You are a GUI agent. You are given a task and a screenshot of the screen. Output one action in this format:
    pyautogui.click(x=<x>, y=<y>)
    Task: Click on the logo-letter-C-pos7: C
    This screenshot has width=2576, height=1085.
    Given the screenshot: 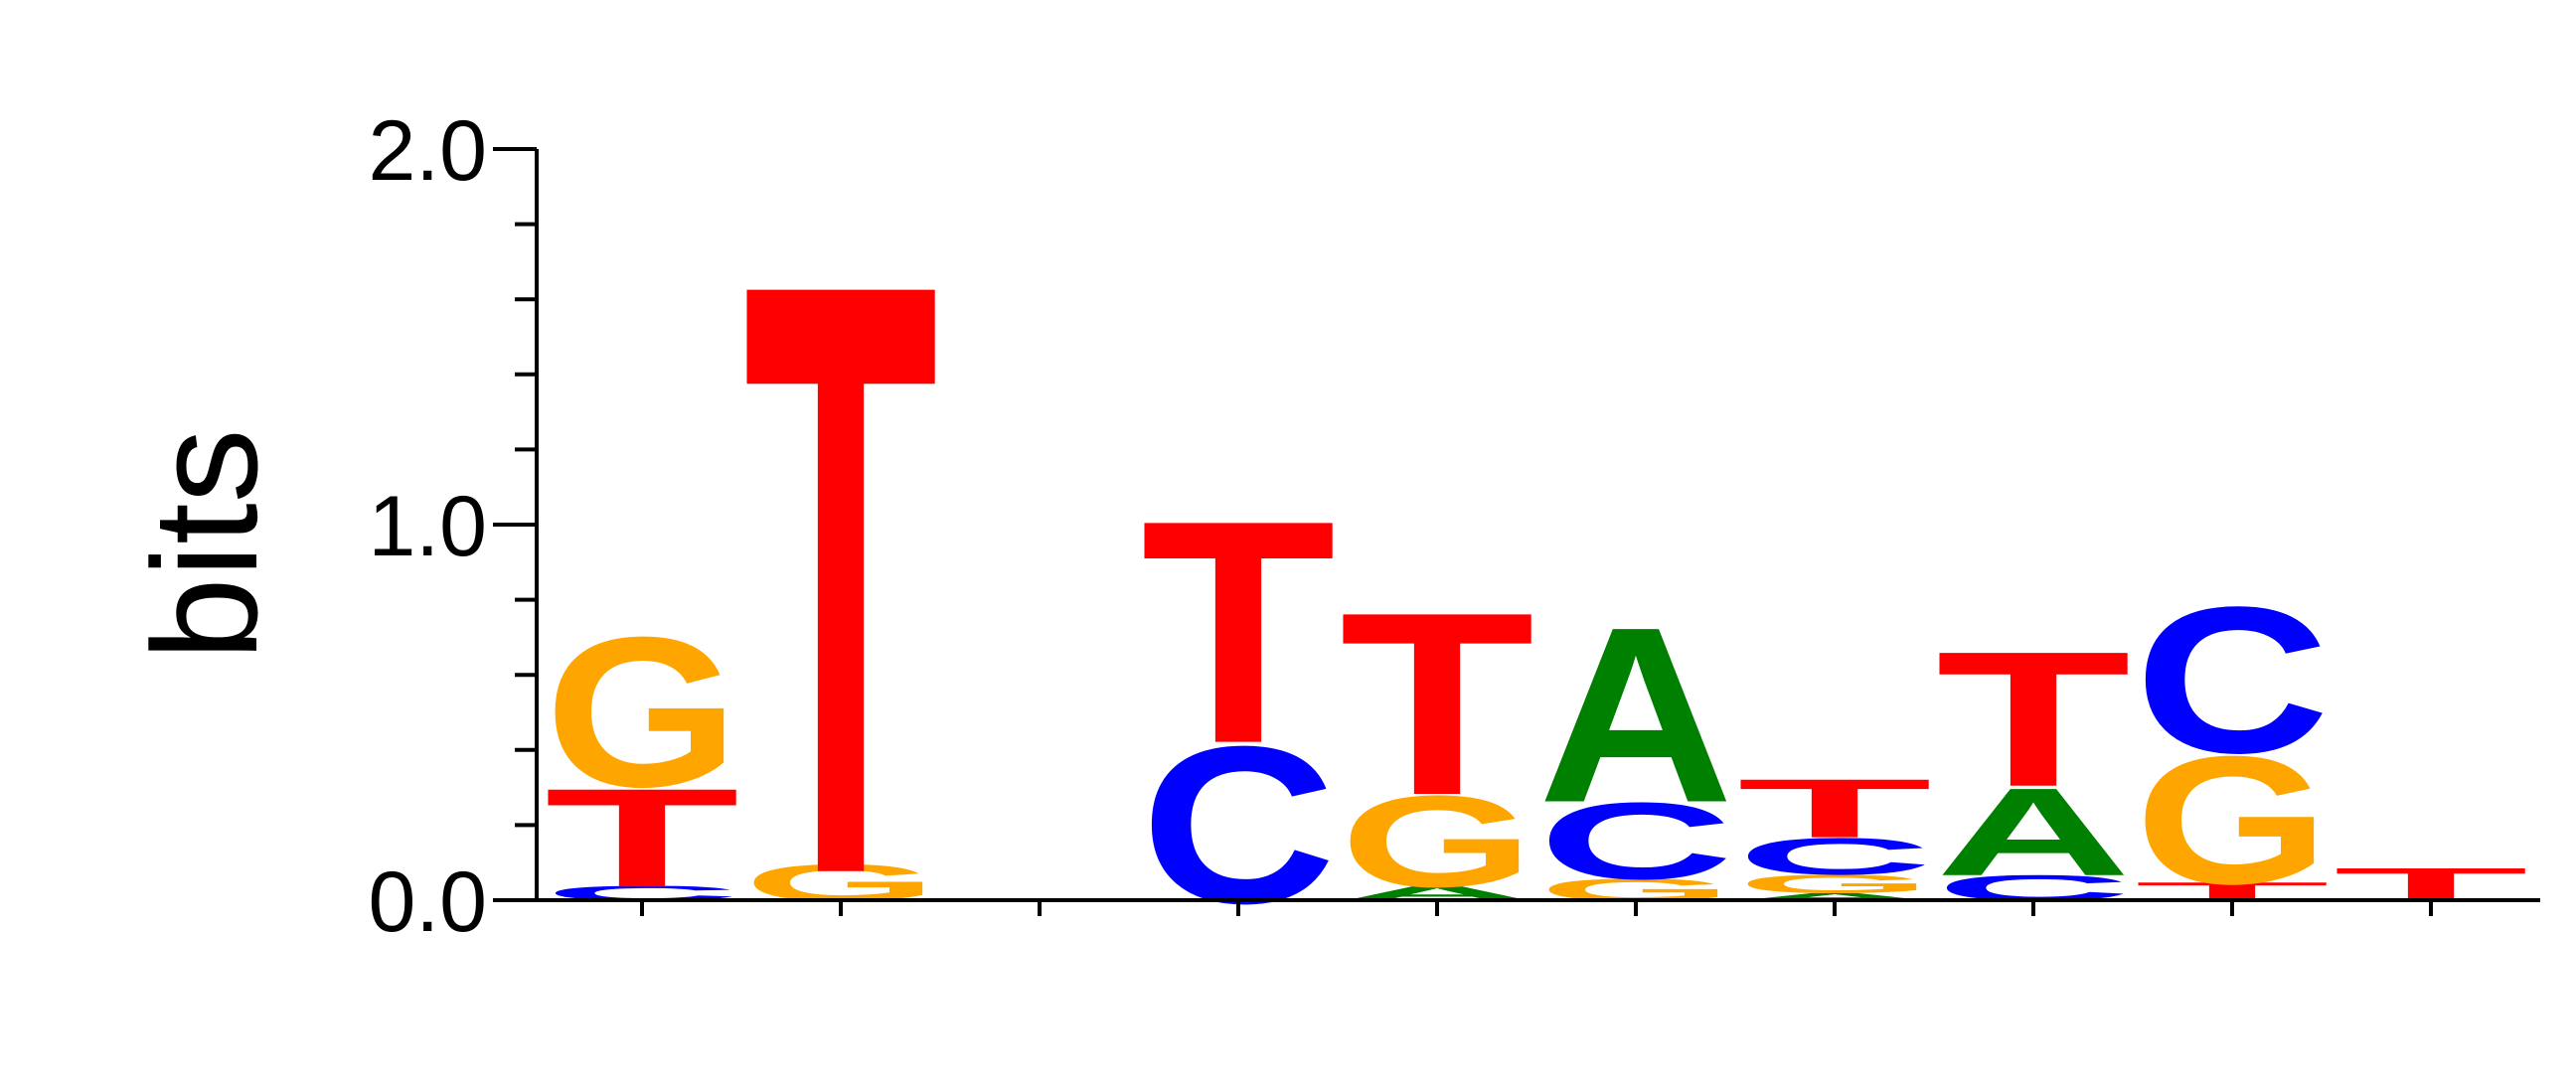 What is the action you would take?
    pyautogui.click(x=1835, y=857)
    